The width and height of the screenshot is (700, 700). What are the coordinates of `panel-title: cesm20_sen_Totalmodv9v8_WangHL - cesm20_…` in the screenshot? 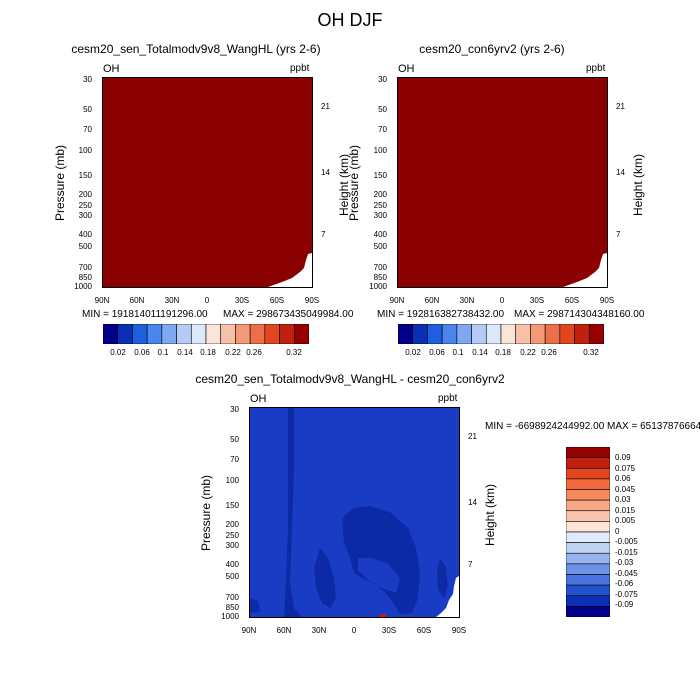 It's located at (350, 379).